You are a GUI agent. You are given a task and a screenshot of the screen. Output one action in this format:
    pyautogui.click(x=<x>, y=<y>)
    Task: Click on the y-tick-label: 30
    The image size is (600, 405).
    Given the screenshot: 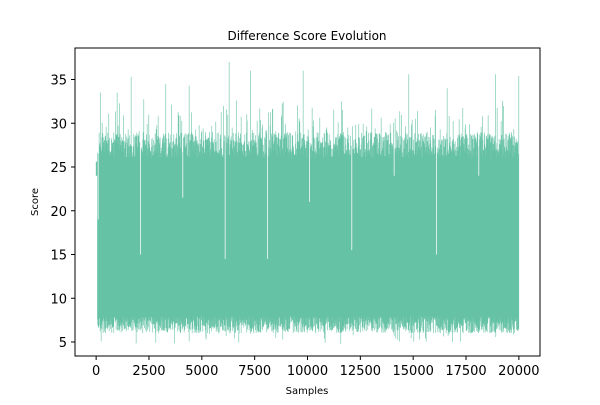 What is the action you would take?
    pyautogui.click(x=58, y=124)
    